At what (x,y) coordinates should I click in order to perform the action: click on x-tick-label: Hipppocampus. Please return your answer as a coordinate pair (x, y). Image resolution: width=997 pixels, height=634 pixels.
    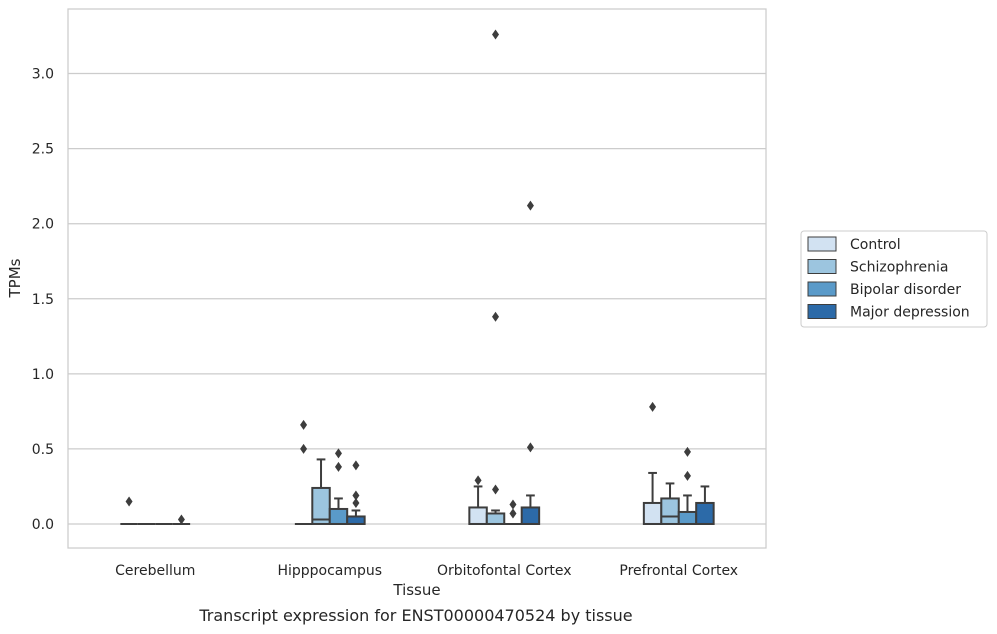
    Looking at the image, I should click on (329, 571).